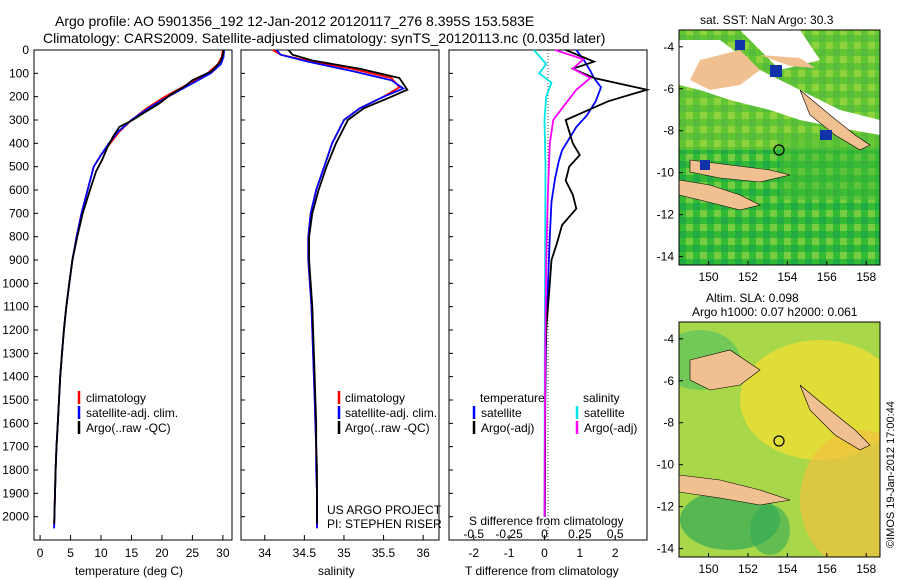 The image size is (900, 580). What do you see at coordinates (544, 534) in the screenshot?
I see `x-top-tick-label: 0` at bounding box center [544, 534].